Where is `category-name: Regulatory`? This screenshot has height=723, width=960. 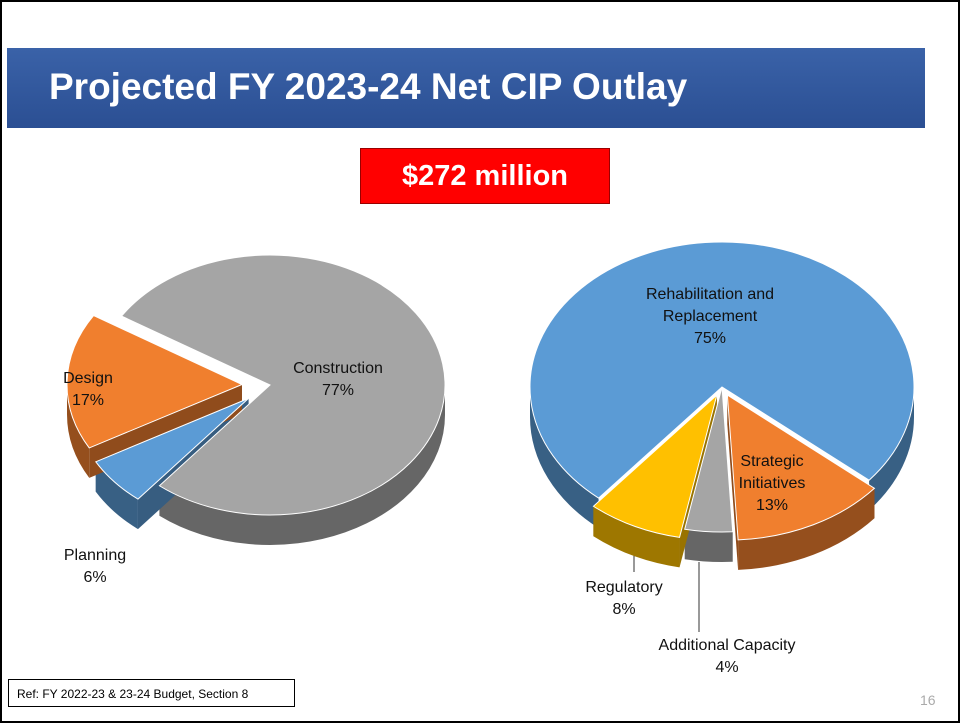
category-name: Regulatory is located at coordinates (624, 587).